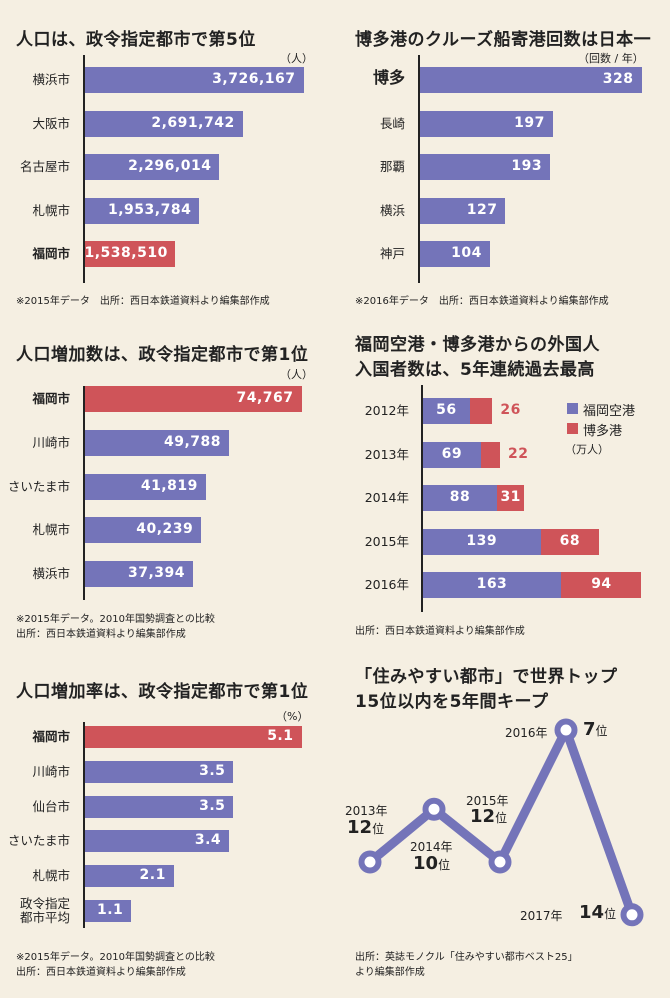 This screenshot has height=998, width=670. Describe the element at coordinates (169, 485) in the screenshot. I see `value-label: 41,819` at that location.